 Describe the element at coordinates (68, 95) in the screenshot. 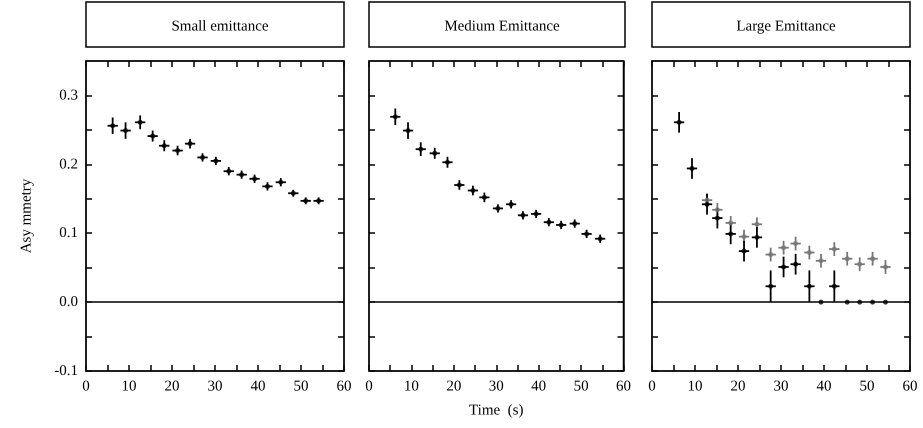

I see `y-tick-label: 0.3` at that location.